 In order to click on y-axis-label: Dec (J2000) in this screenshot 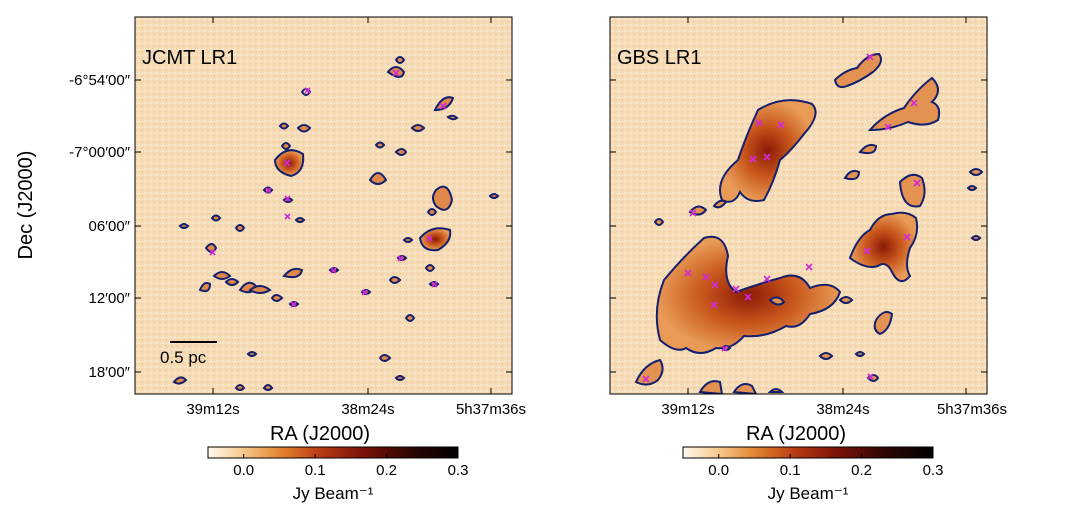, I will do `click(26, 205)`.